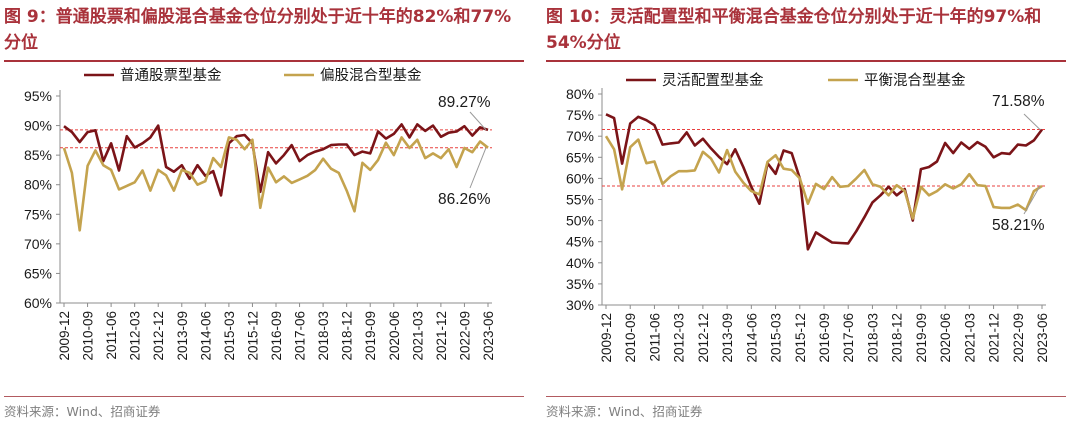 The height and width of the screenshot is (425, 1080). I want to click on x-tick-label: 2016-09, so click(276, 336).